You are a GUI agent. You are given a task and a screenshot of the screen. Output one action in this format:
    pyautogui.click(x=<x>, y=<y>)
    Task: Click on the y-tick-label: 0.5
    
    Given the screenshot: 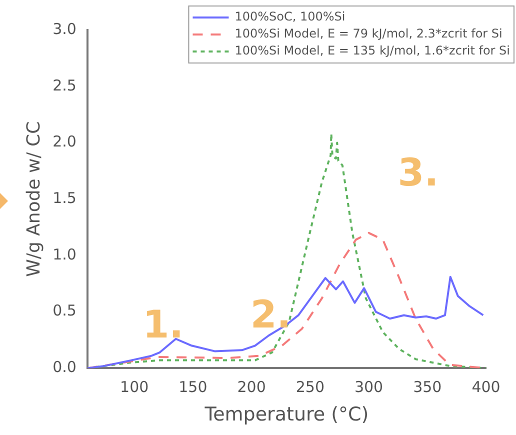 What is the action you would take?
    pyautogui.click(x=64, y=311)
    